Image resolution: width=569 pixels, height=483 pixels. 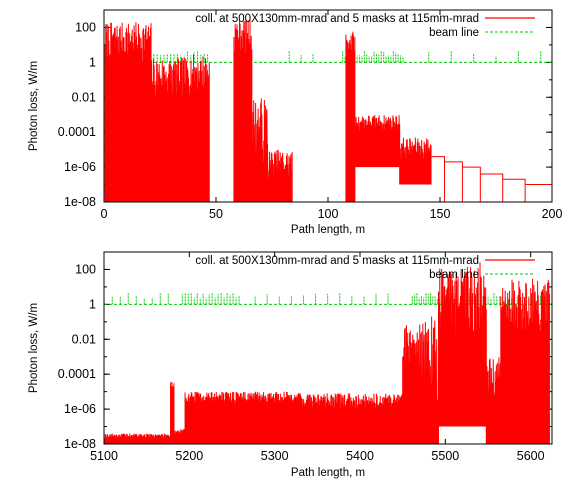 I want to click on top-y-axis-label: Photon loss, W/m, so click(x=34, y=106).